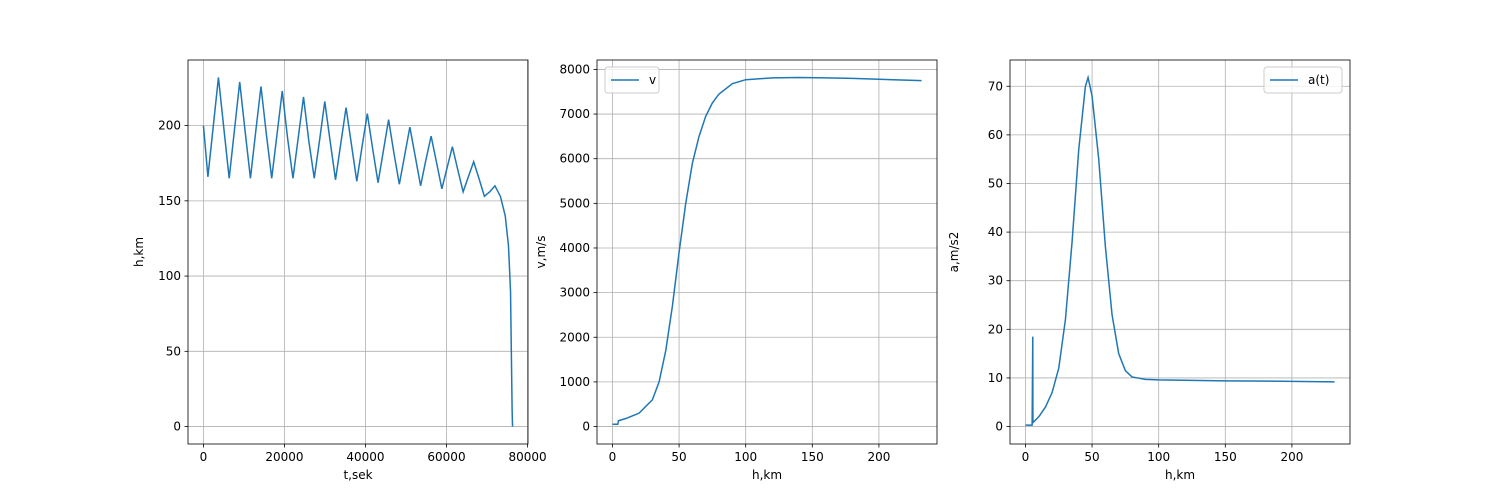 Image resolution: width=1500 pixels, height=500 pixels. I want to click on legend-label: v, so click(652, 80).